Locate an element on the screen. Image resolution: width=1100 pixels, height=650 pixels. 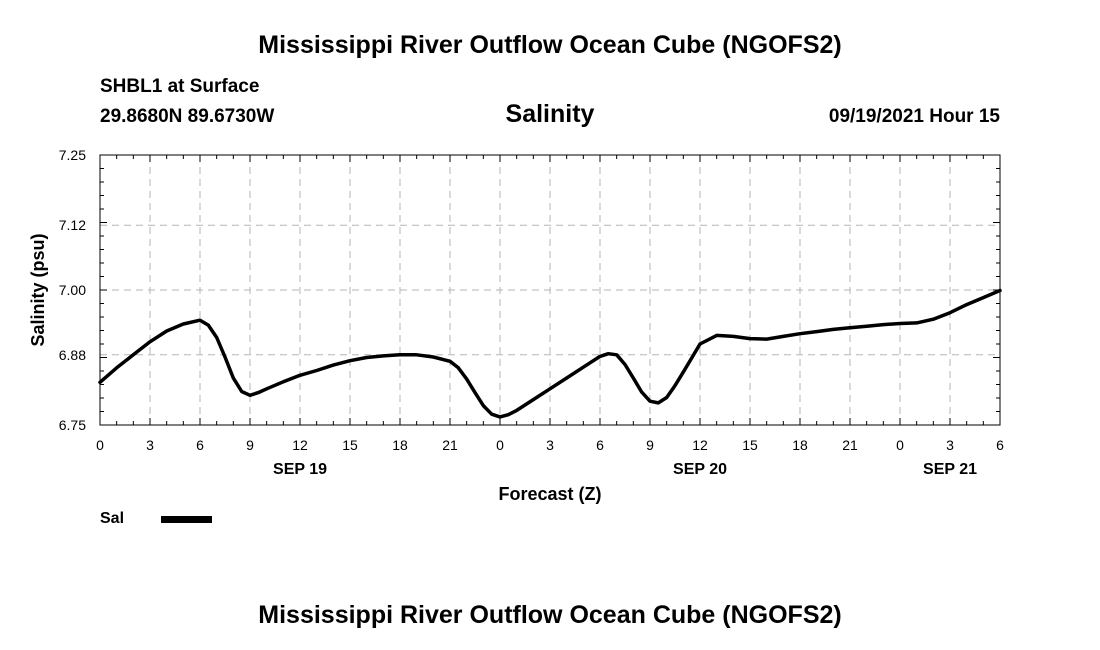
y-tick-label: 6.88 is located at coordinates (72, 355).